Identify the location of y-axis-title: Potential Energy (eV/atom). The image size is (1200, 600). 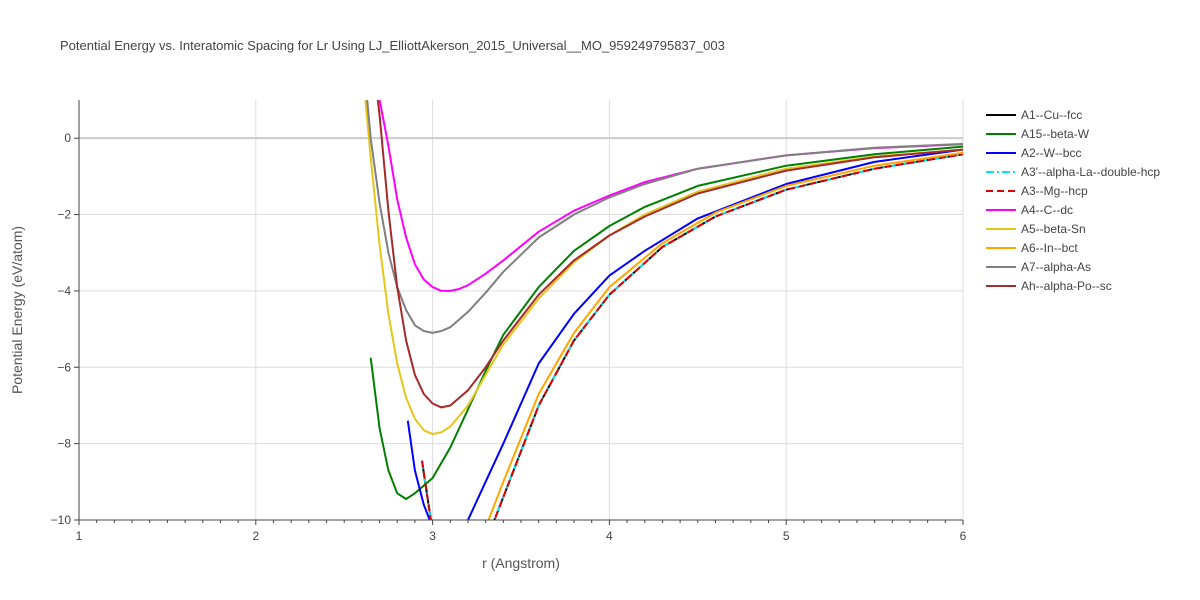
(17, 310).